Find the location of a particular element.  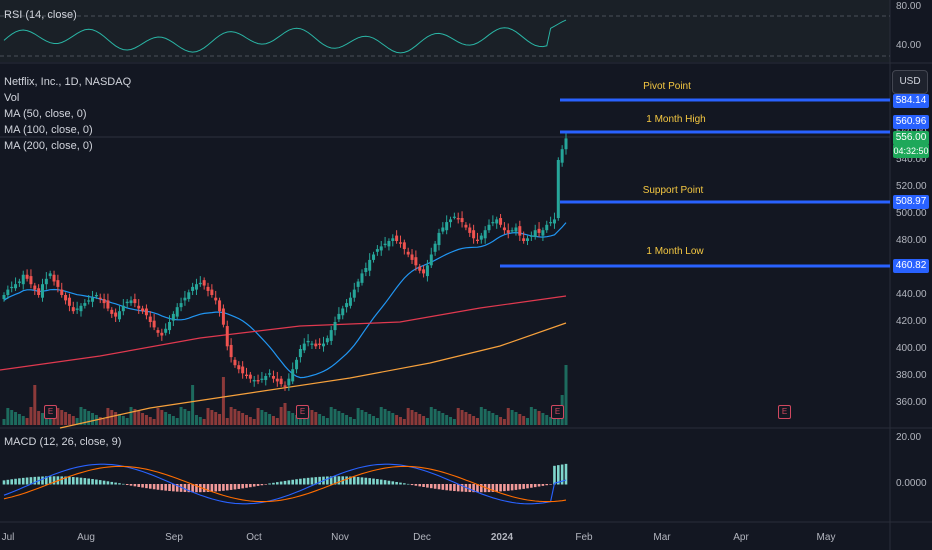

rsi-axis-tick: 80.00 is located at coordinates (909, 6).